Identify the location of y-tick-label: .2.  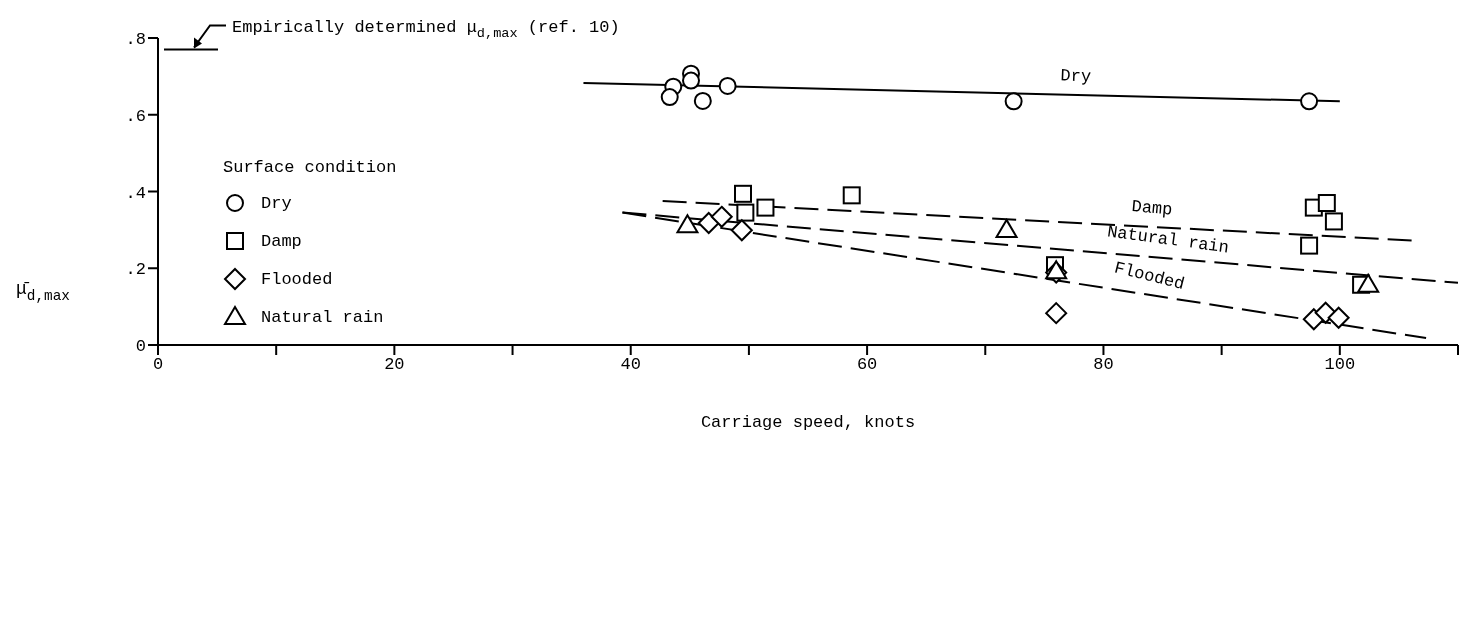
(135, 270).